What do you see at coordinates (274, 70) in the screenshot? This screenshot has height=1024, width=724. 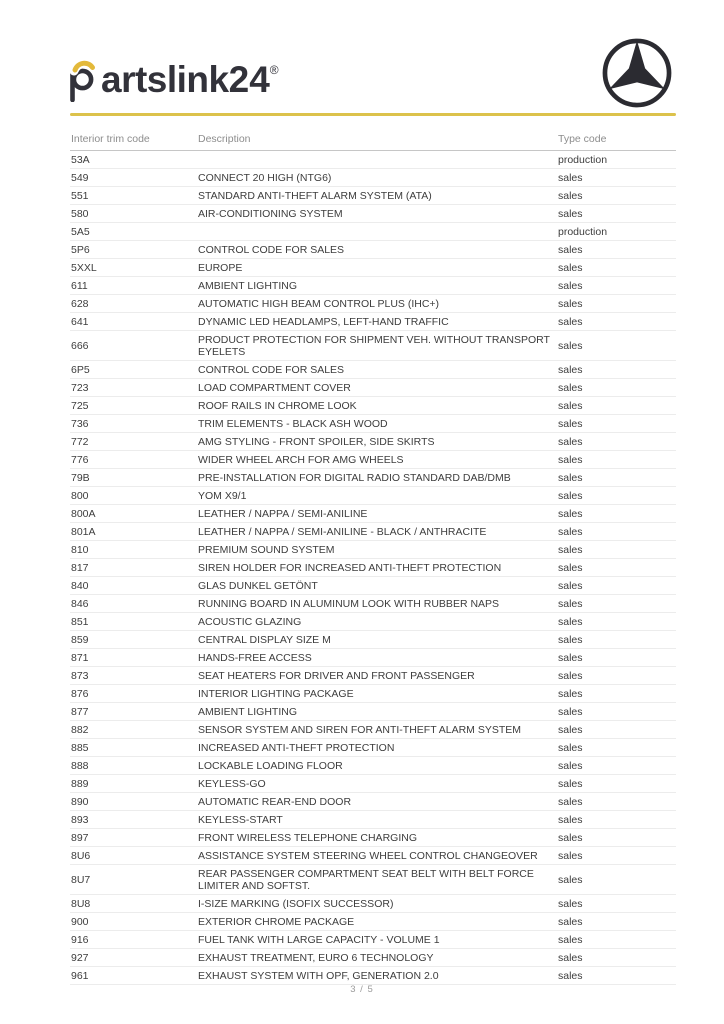 I see `registered-trademark: ®` at bounding box center [274, 70].